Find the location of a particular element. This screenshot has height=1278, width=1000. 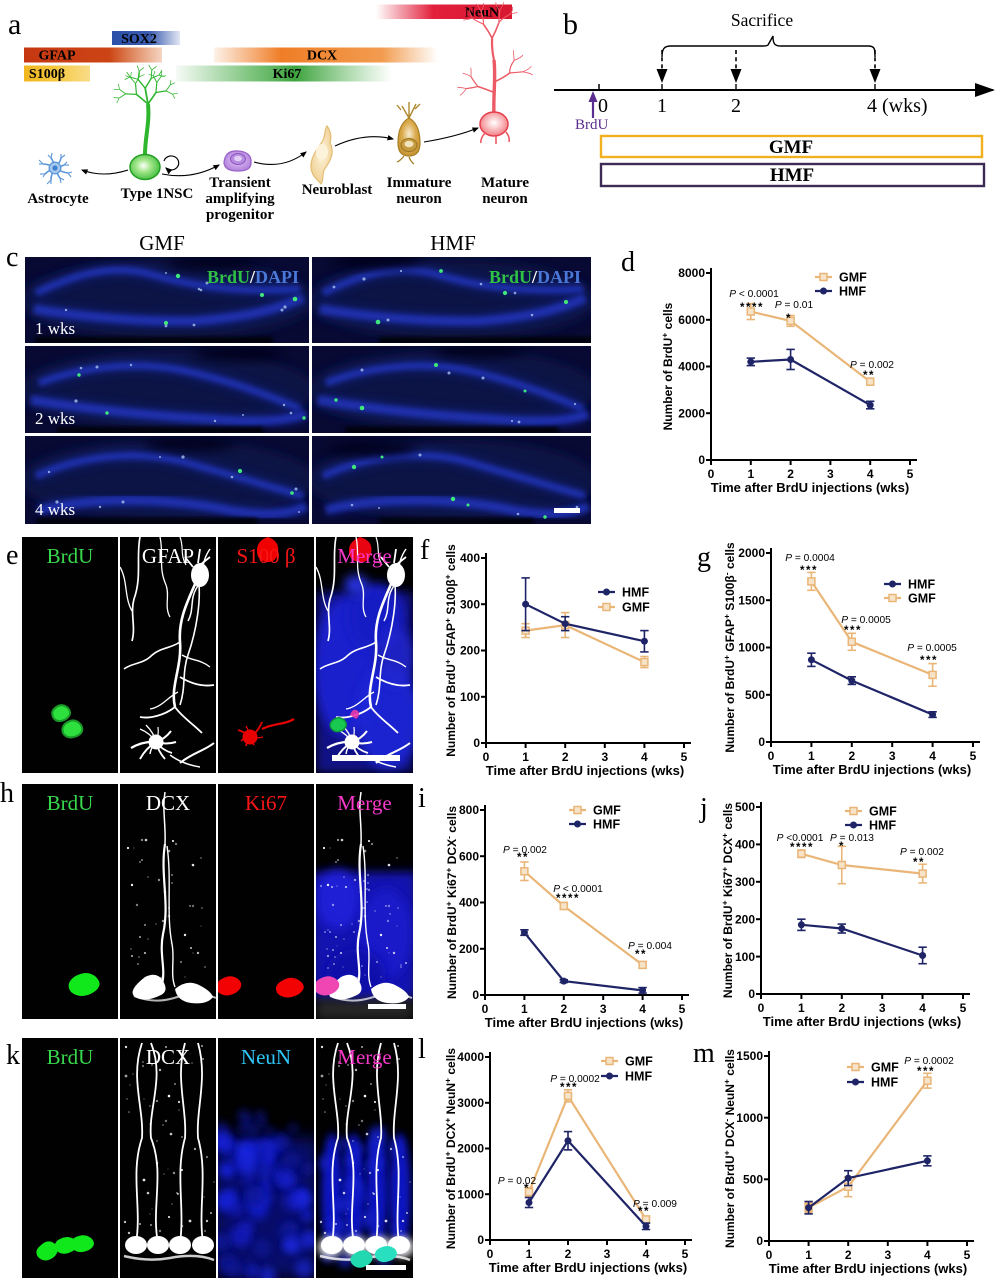

svg-text: P = 0.02 is located at coordinates (517, 1181).